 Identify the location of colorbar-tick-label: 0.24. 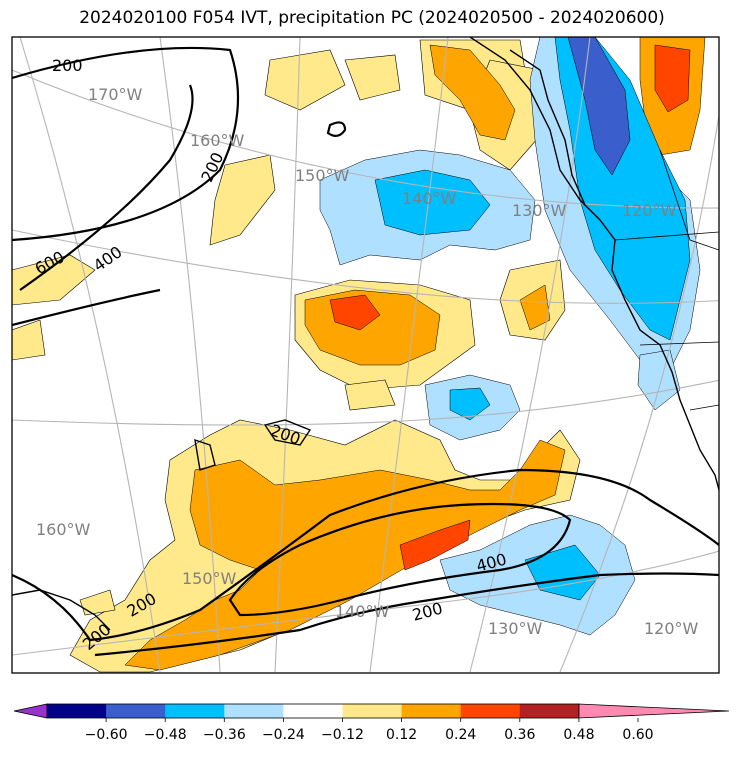
(460, 735).